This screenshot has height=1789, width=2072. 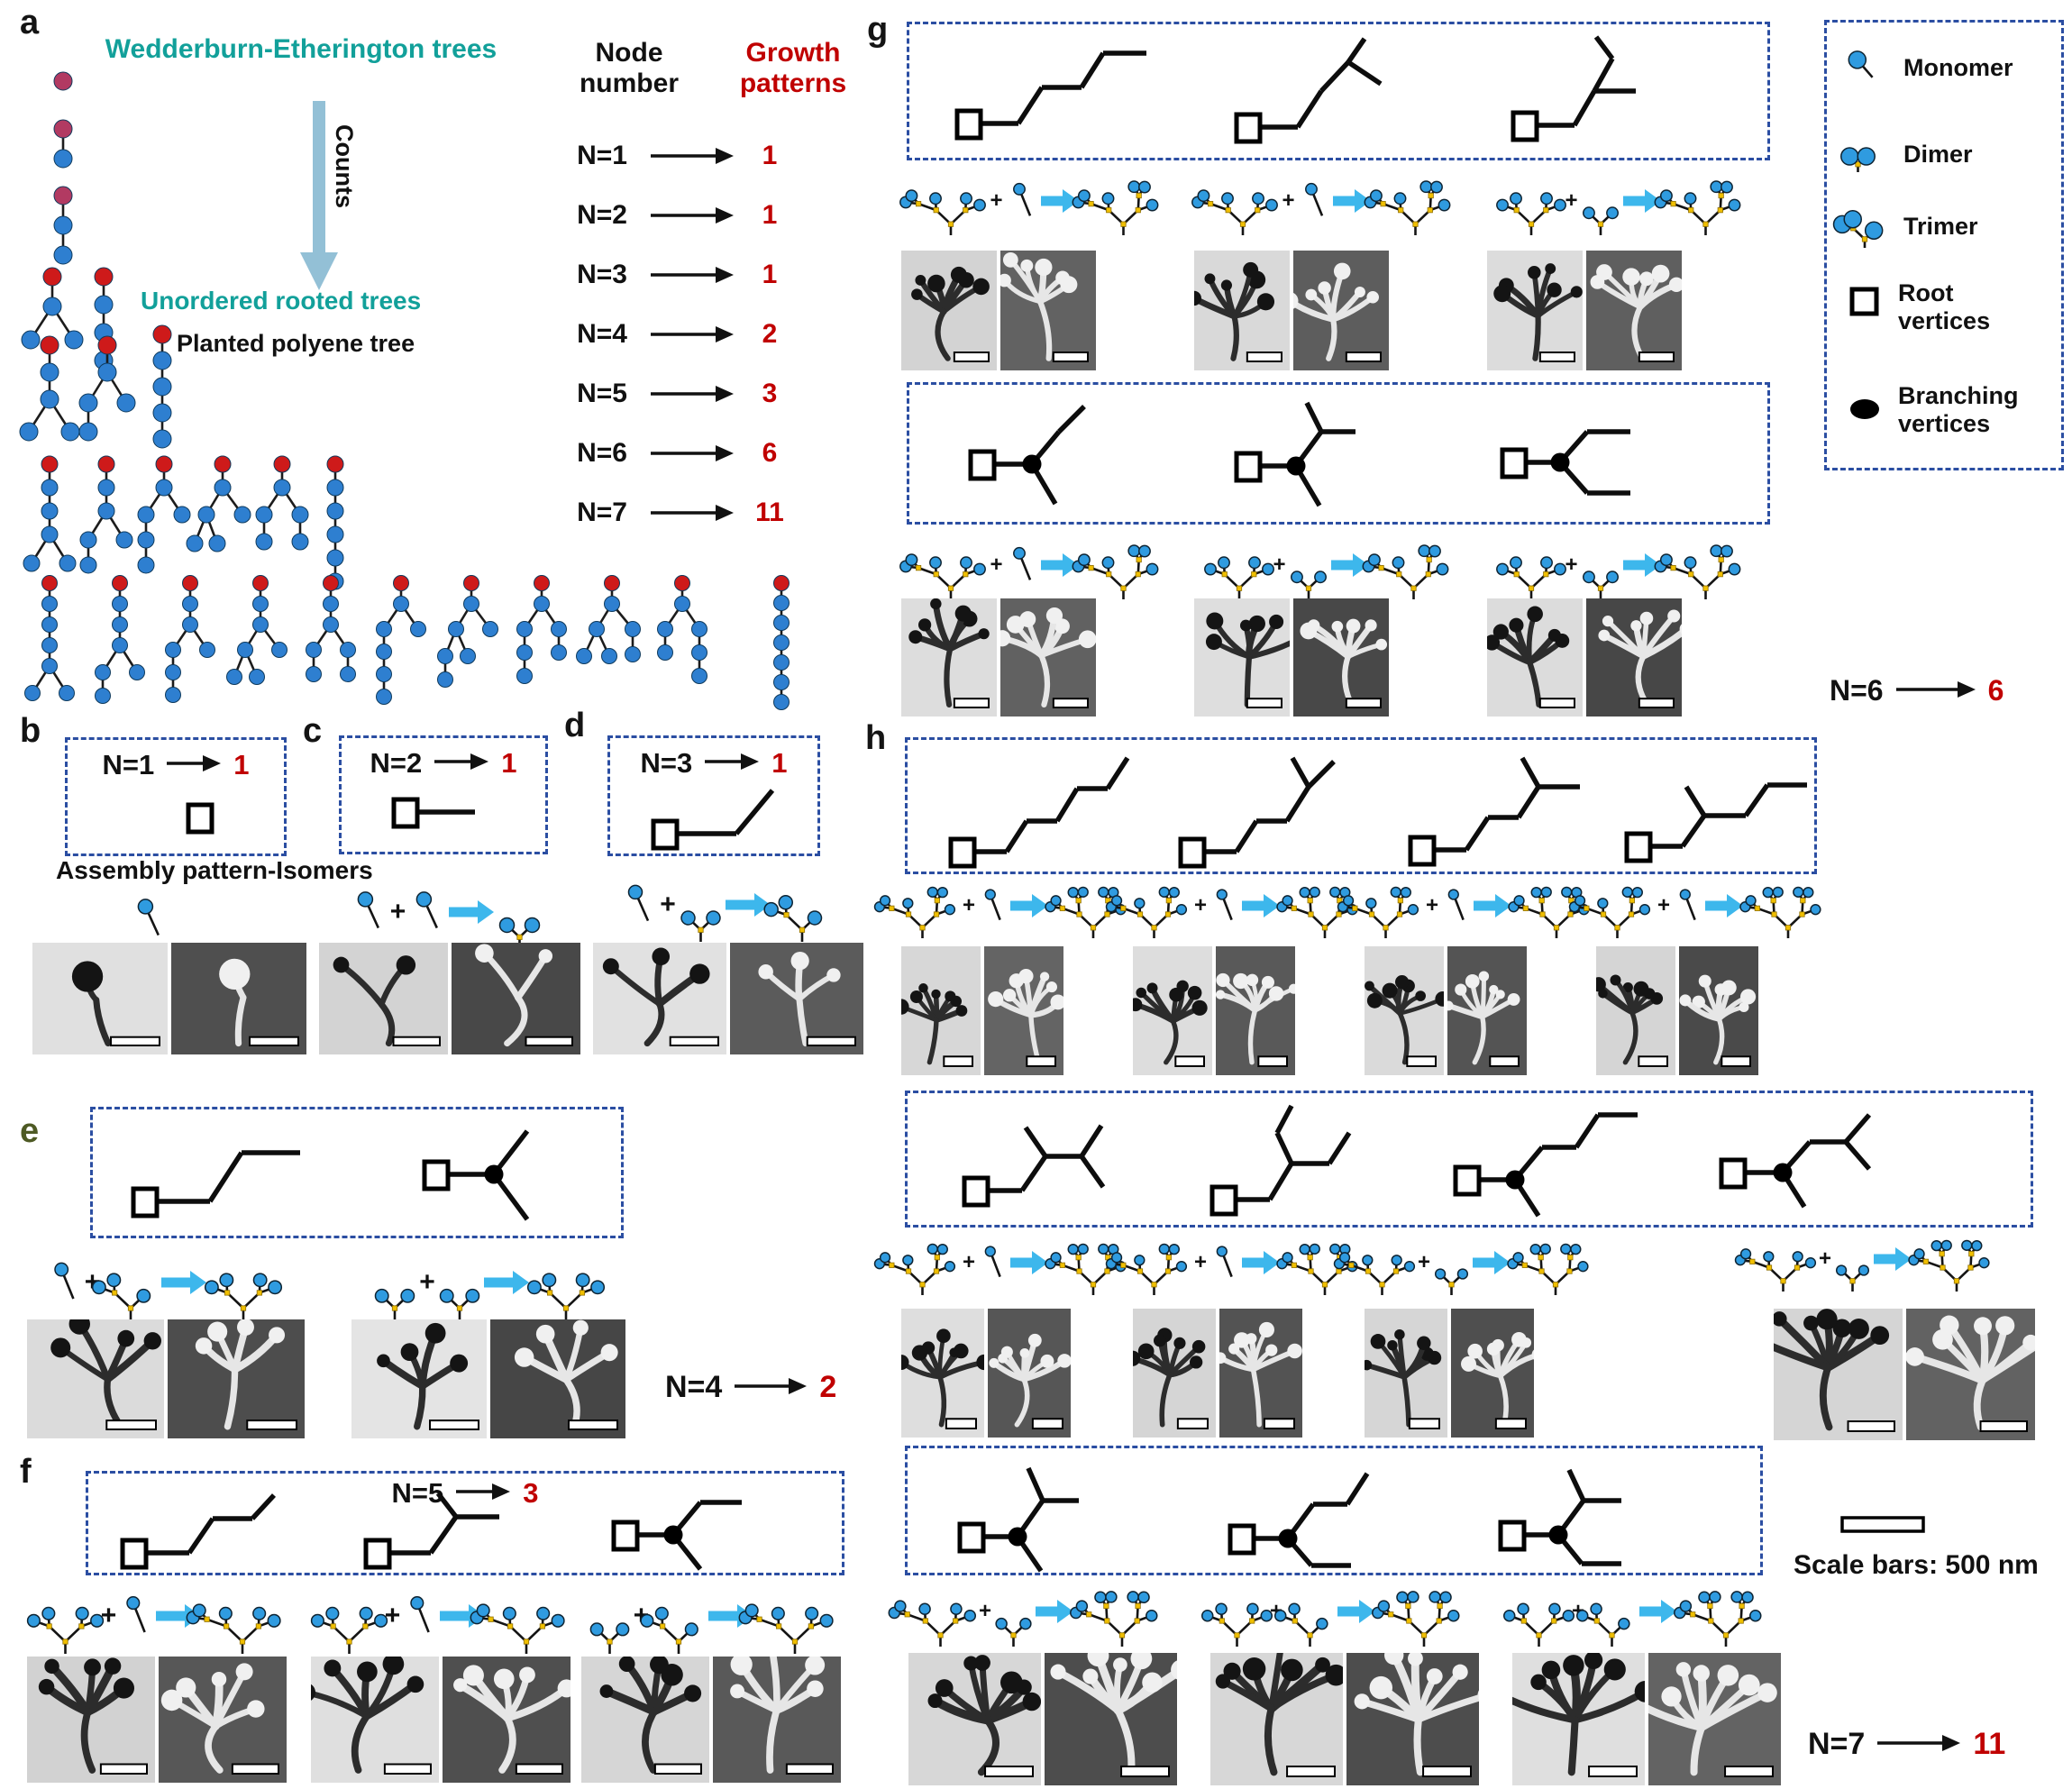 I want to click on panel-b-label: b, so click(x=30, y=731).